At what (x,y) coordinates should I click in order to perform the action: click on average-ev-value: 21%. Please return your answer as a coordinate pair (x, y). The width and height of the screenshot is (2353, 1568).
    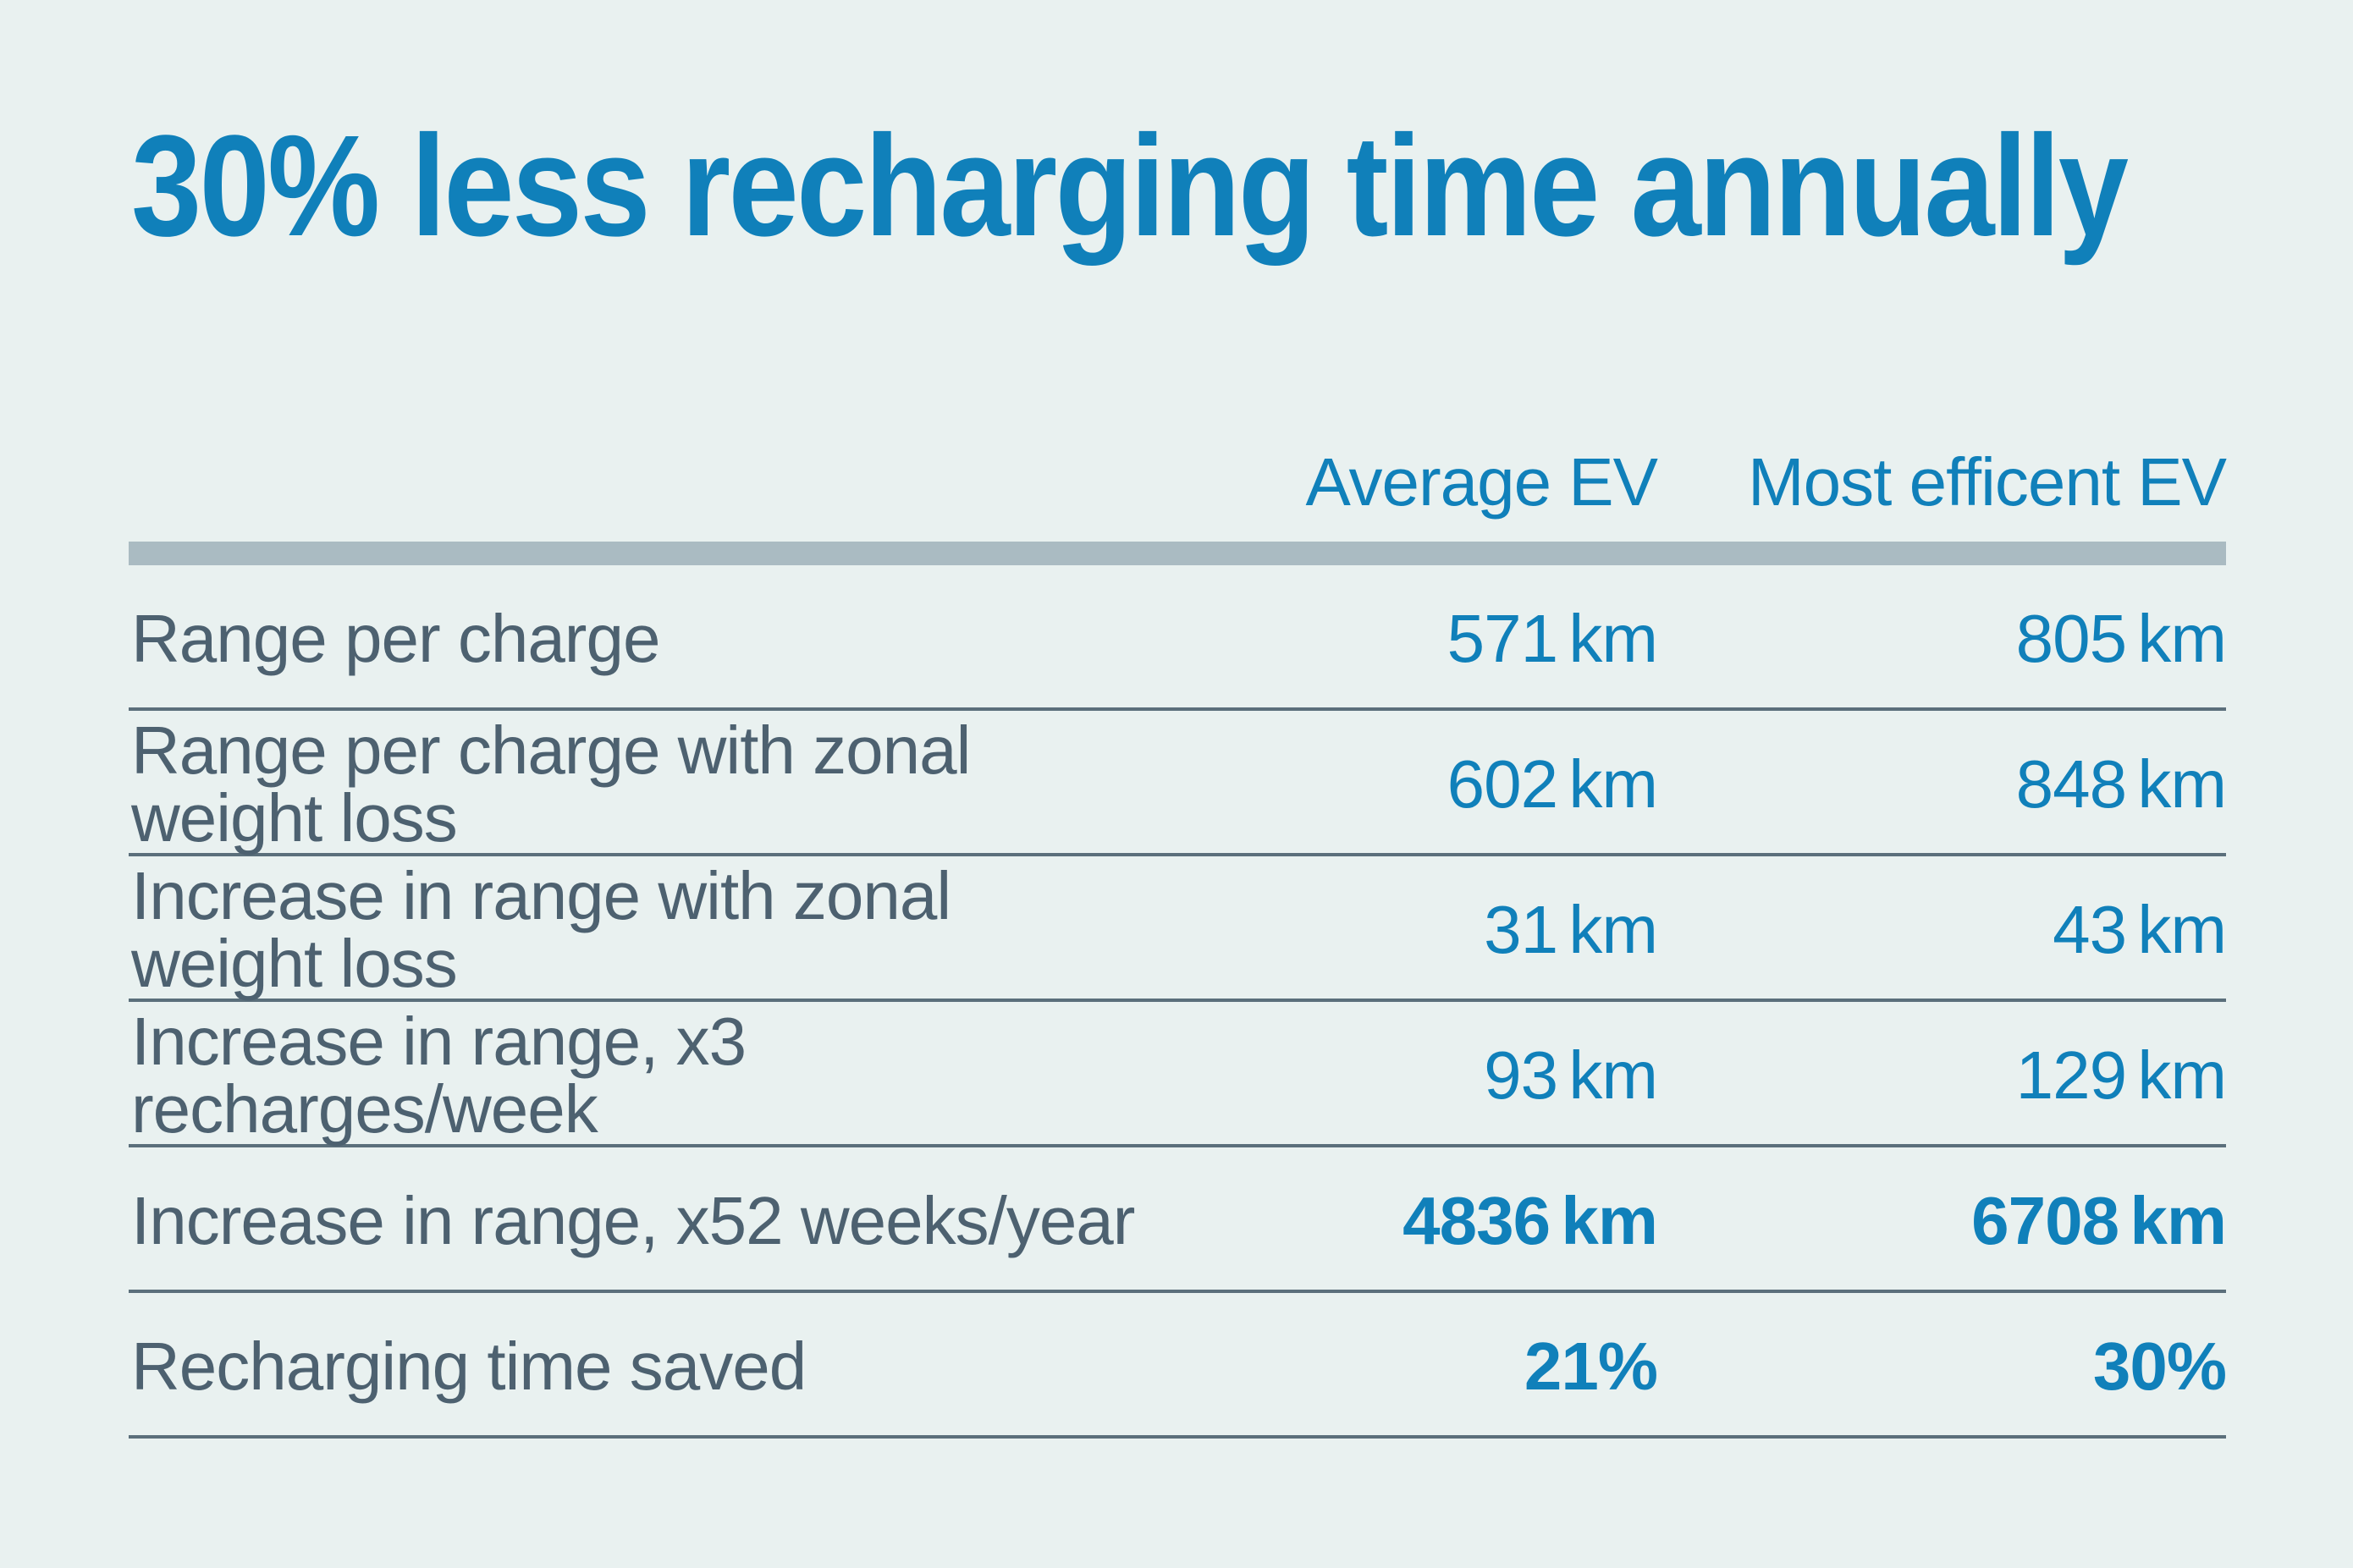
    Looking at the image, I should click on (1591, 1366).